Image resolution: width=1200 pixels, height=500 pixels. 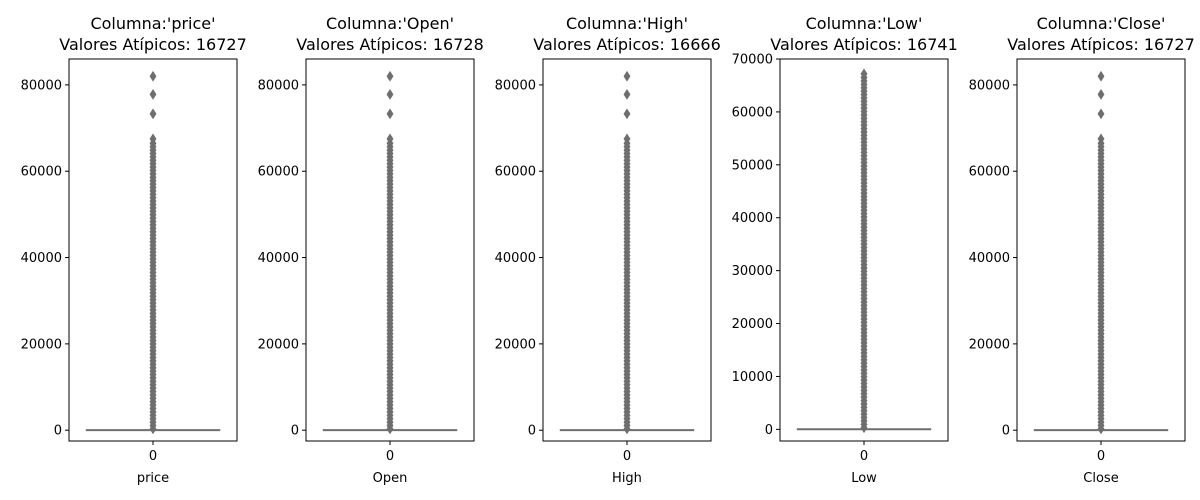 I want to click on x-axis-label: Open, so click(x=390, y=478).